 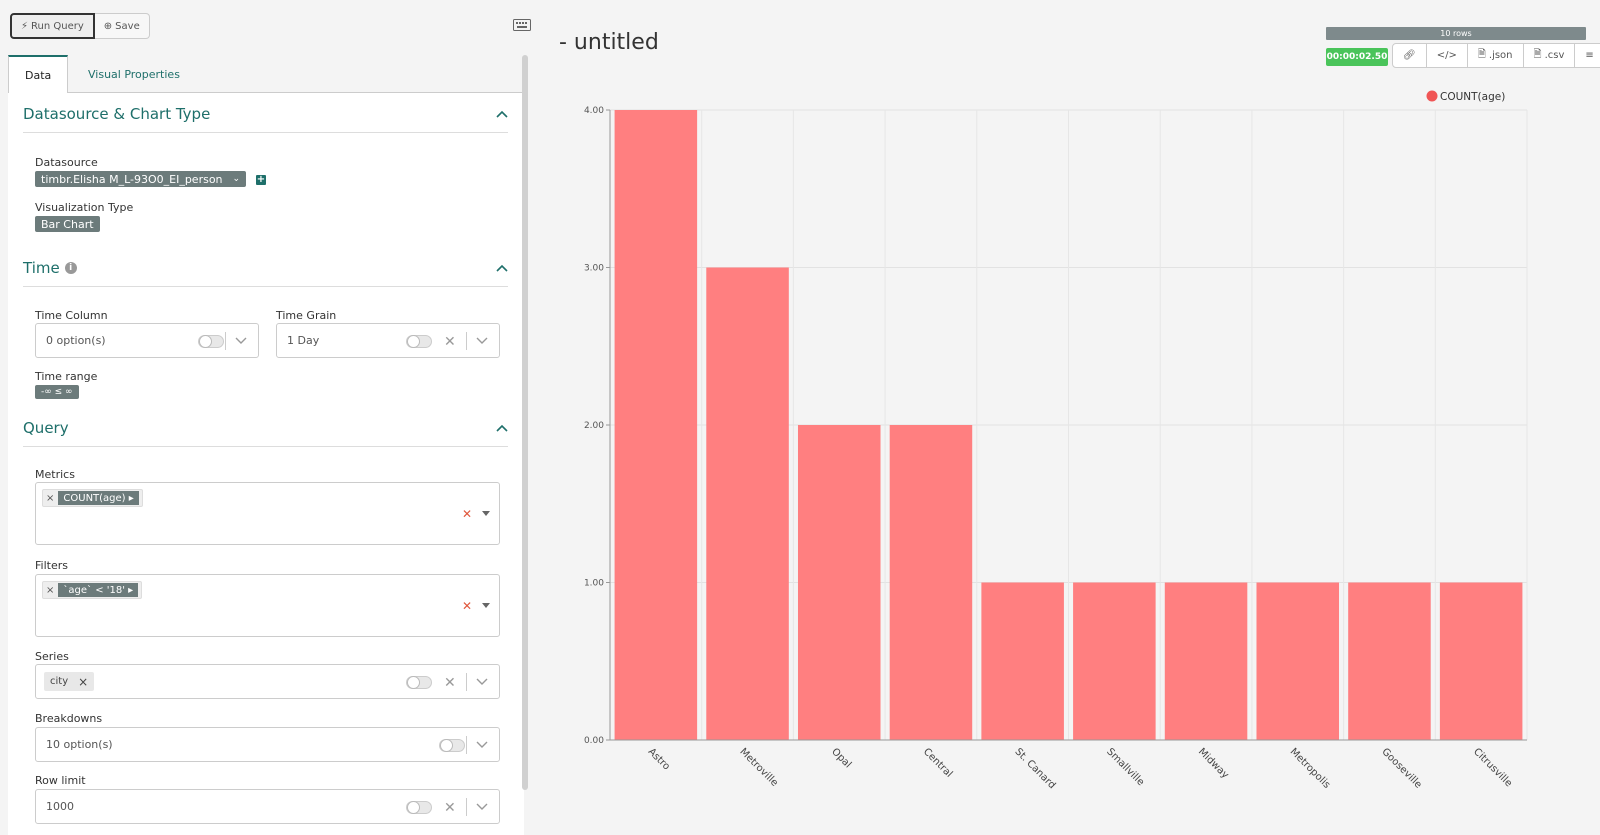 I want to click on run-query-button: ⚡ Run Query, so click(x=52, y=26).